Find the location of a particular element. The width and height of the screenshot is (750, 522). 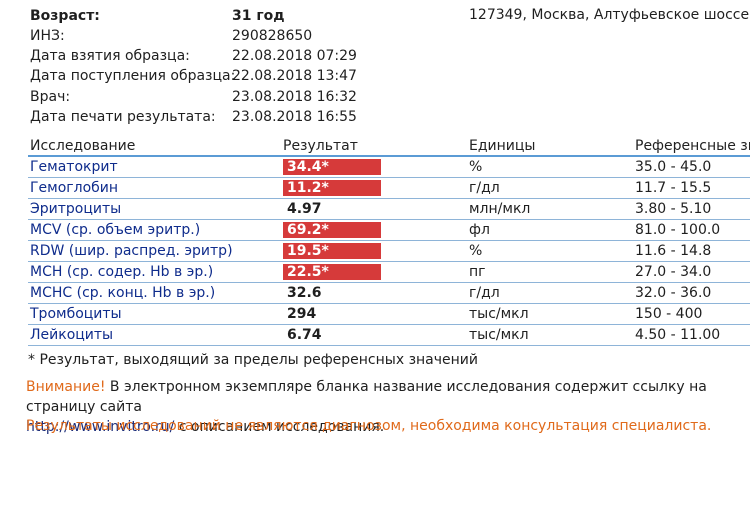

test-name: Эритроциты is located at coordinates (154, 209).